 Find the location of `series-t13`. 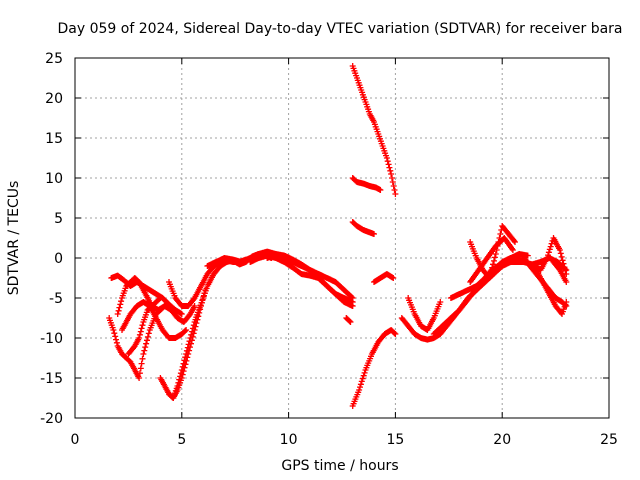

series-t13 is located at coordinates (374, 130).